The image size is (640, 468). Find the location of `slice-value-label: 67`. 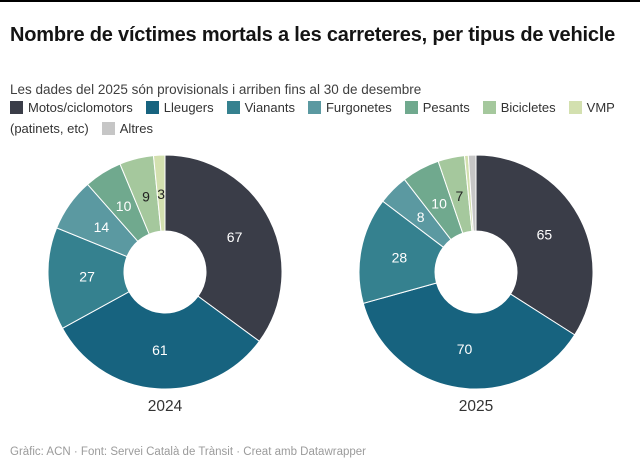

slice-value-label: 67 is located at coordinates (235, 237).